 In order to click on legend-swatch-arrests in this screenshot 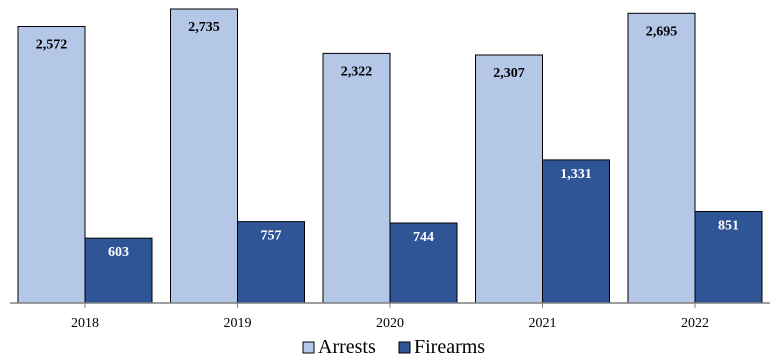, I will do `click(308, 347)`.